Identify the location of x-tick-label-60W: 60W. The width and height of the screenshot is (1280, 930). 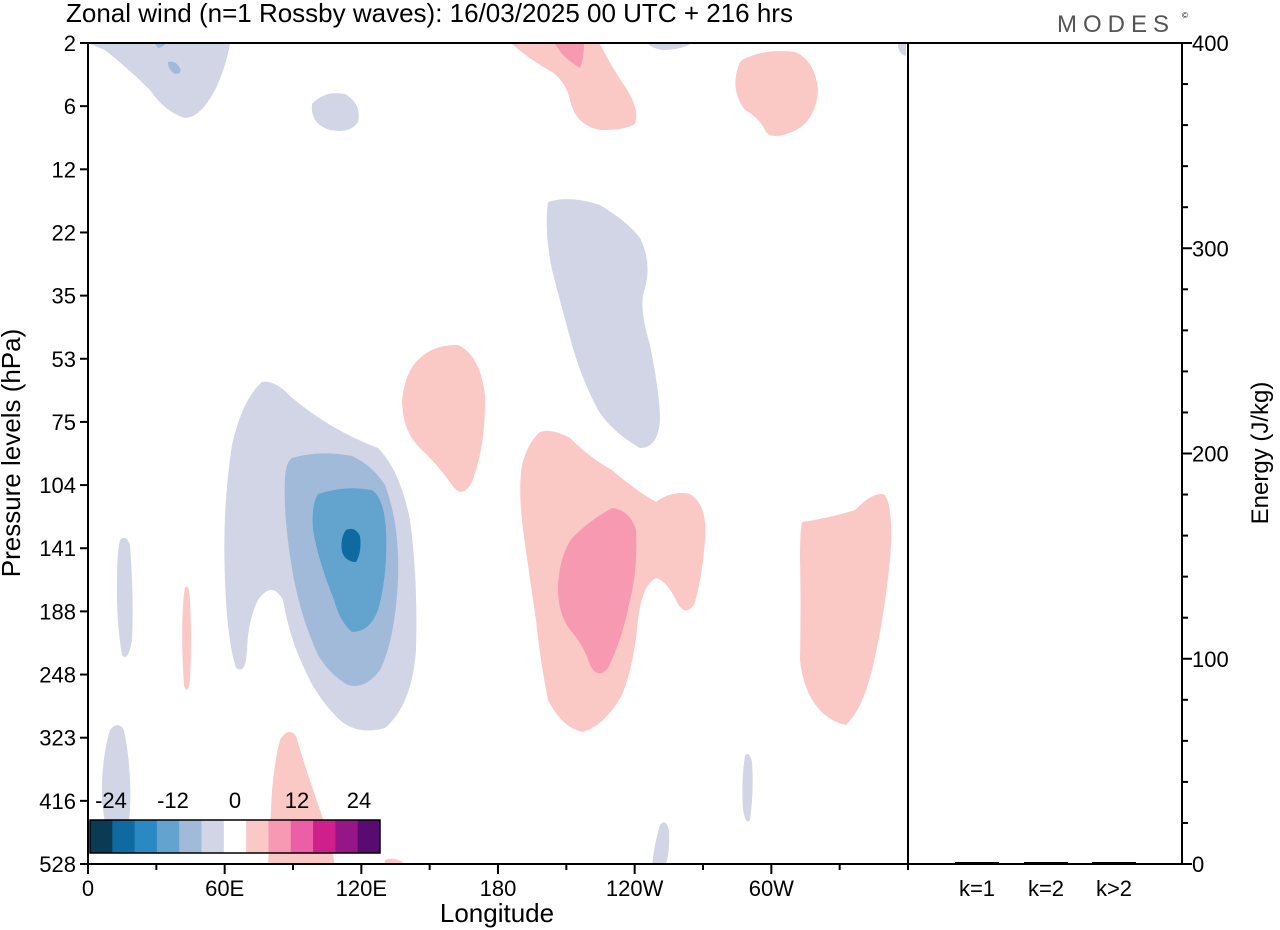
(771, 888).